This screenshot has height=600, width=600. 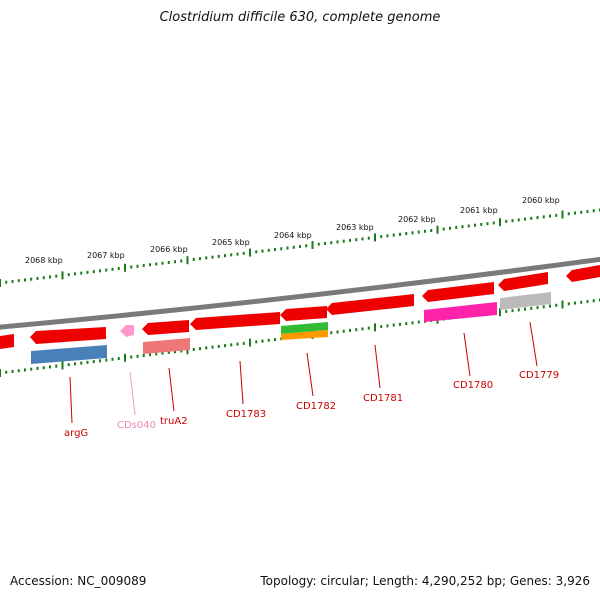 What do you see at coordinates (169, 249) in the screenshot?
I see `tick-label: 2066 kbp` at bounding box center [169, 249].